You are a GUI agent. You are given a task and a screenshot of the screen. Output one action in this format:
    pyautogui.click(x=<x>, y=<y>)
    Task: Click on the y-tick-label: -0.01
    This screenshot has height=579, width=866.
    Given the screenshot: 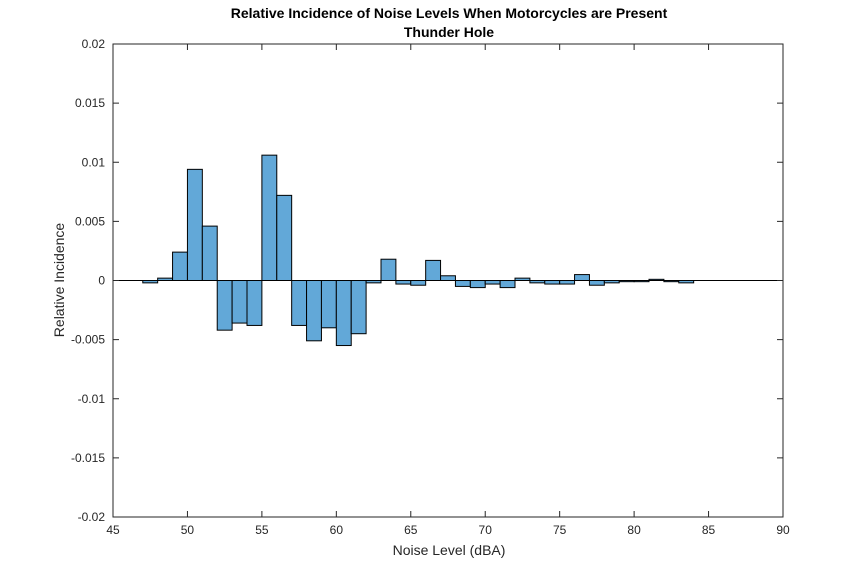 What is the action you would take?
    pyautogui.click(x=92, y=399)
    